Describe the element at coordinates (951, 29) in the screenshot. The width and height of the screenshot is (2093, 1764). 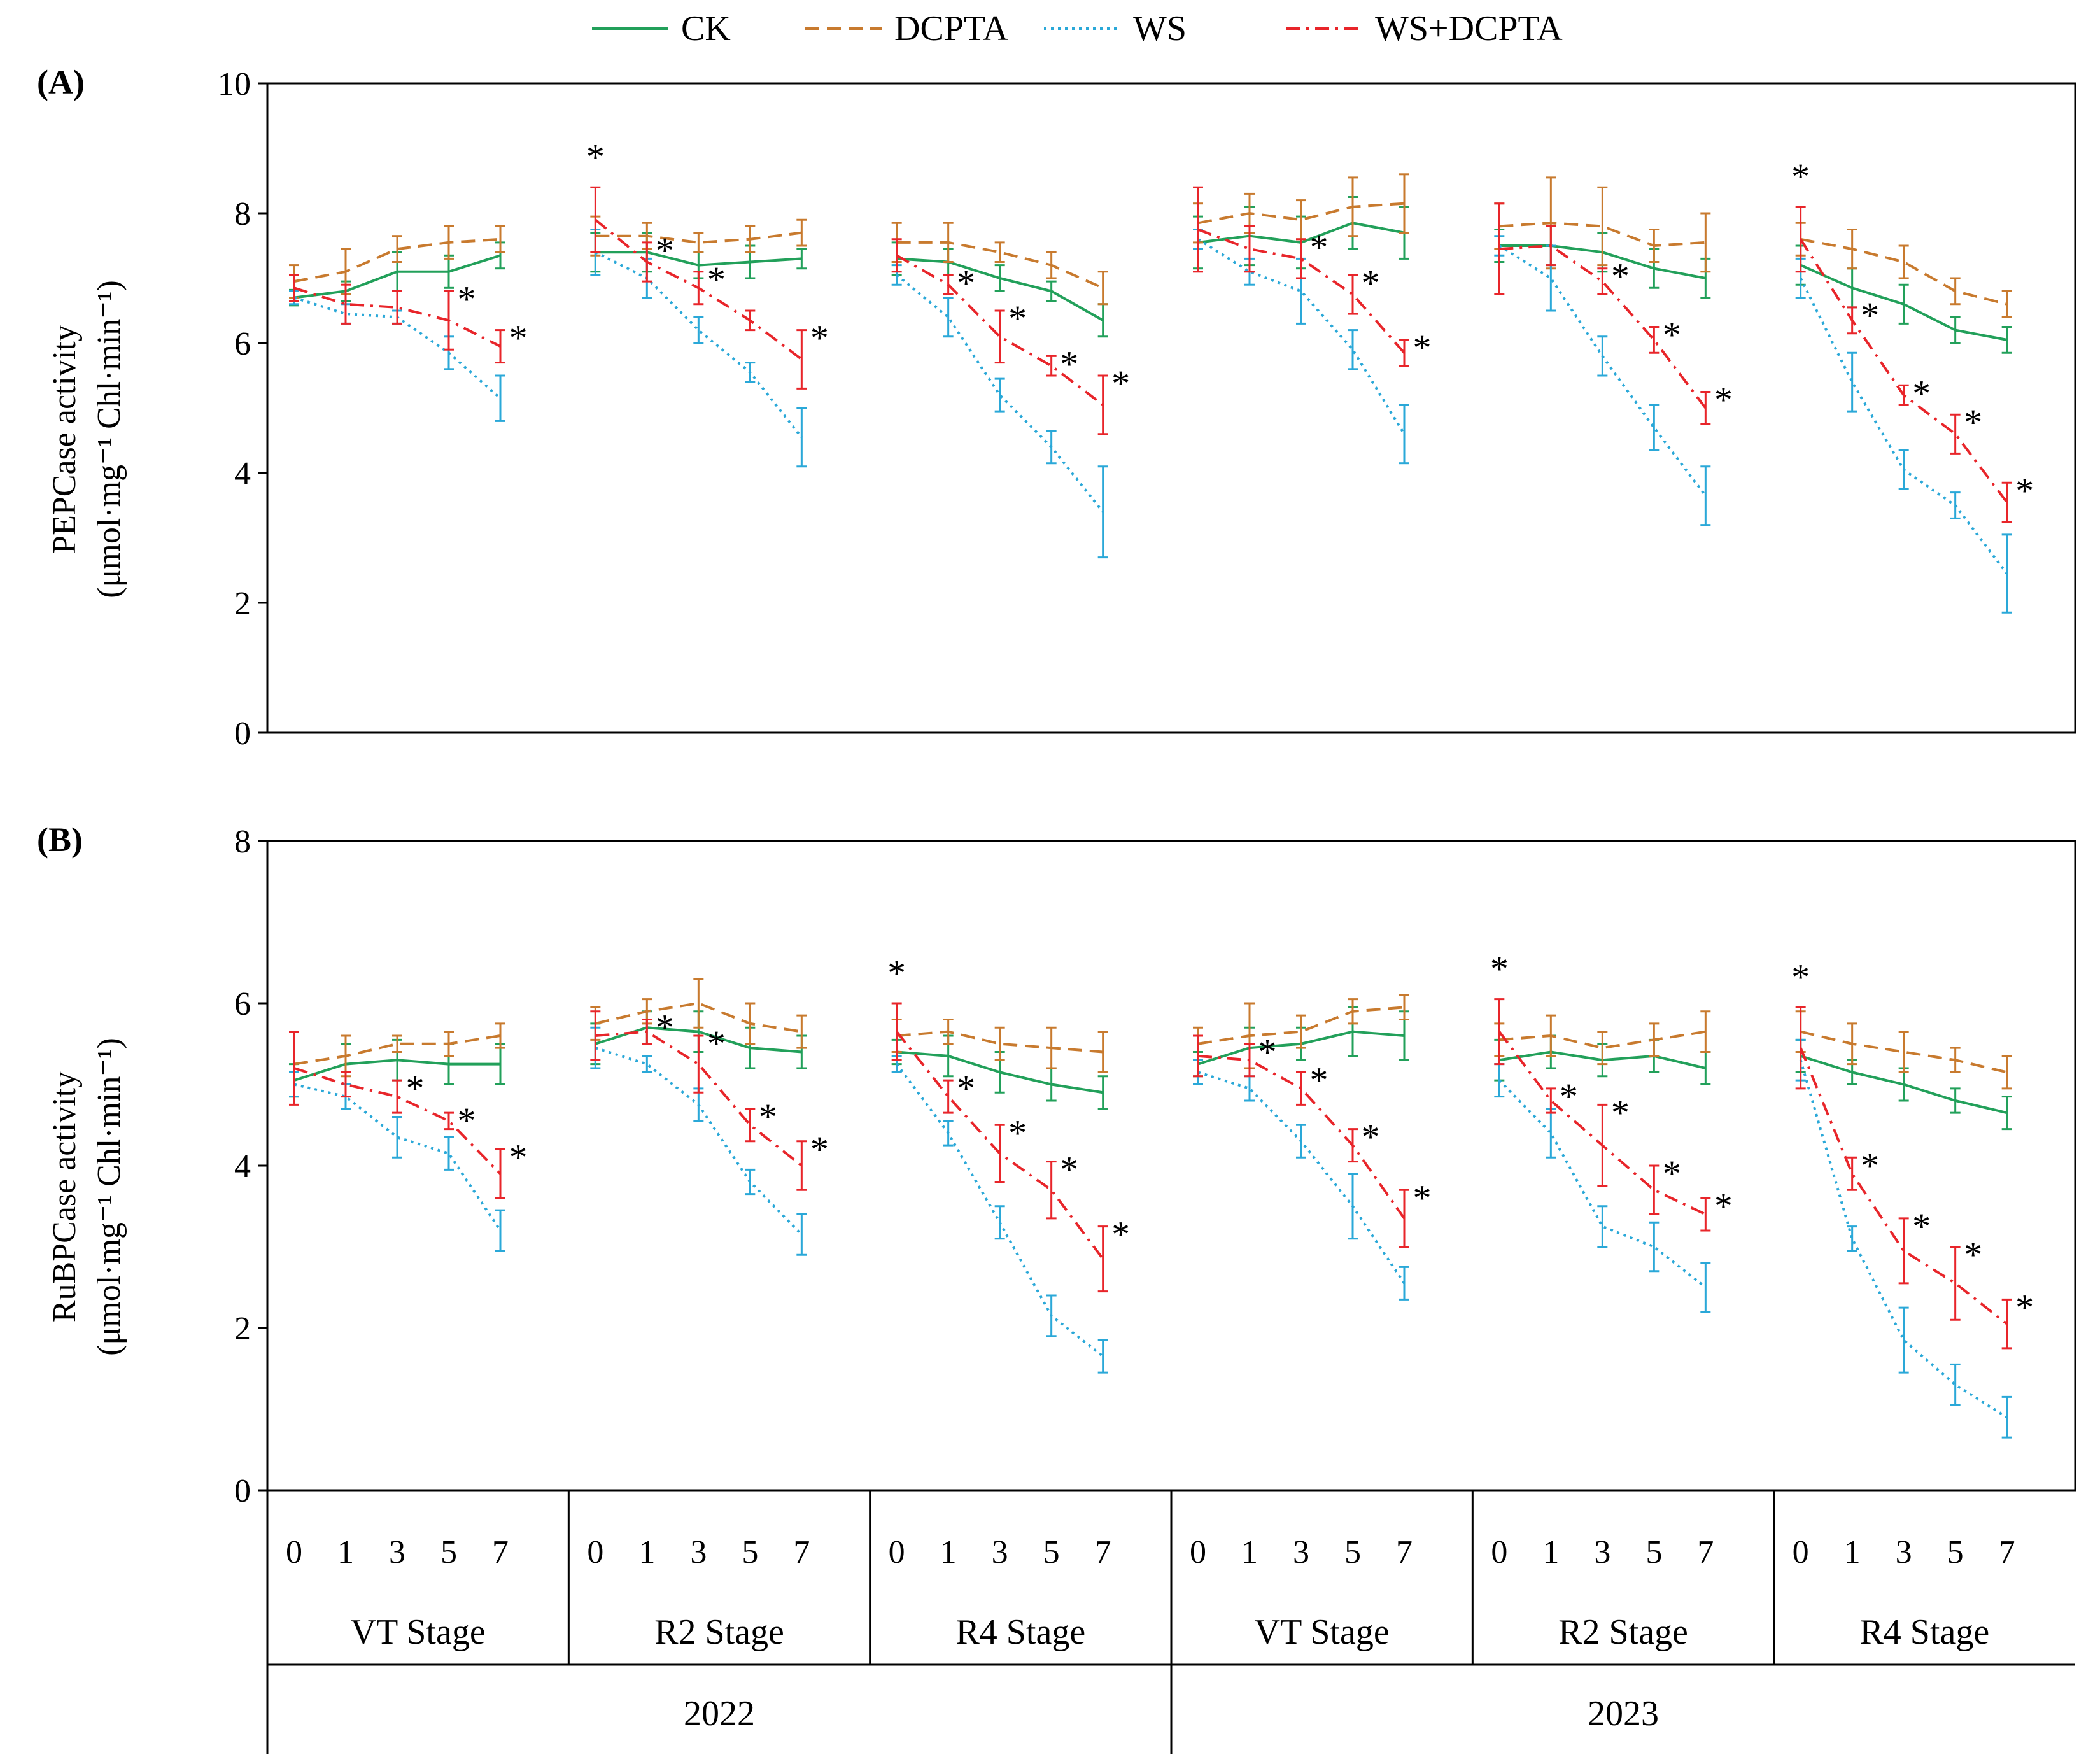
I see `legend-label-dcpta: DCPTA` at that location.